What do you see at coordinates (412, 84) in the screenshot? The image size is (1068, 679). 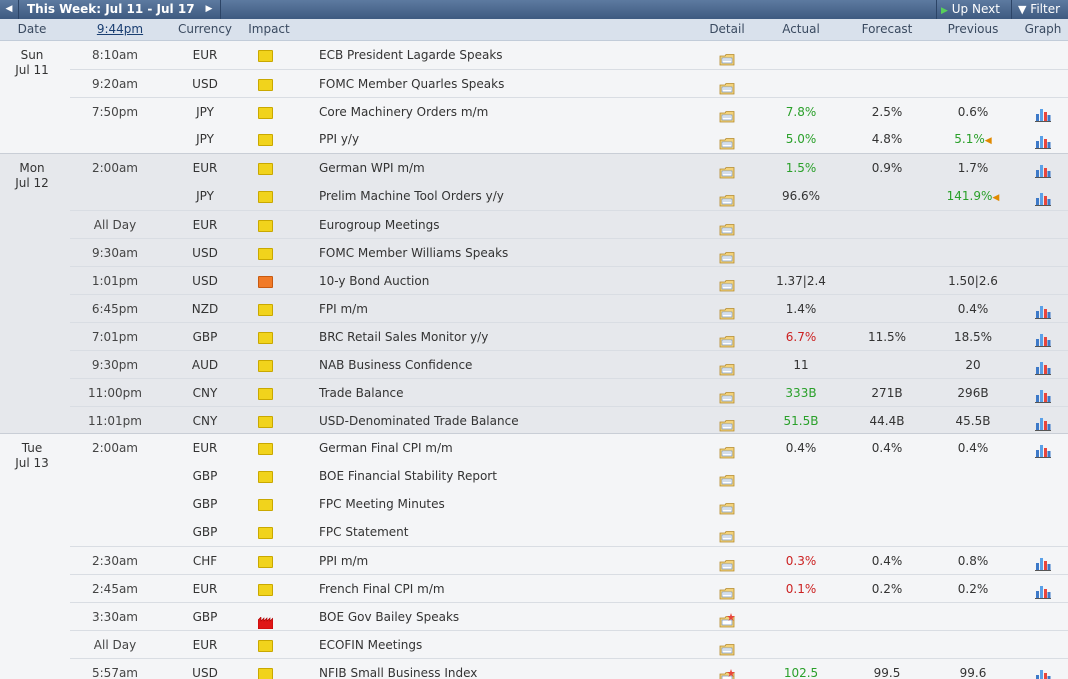 I see `event-title: FOMC Member Quarles Speaks` at bounding box center [412, 84].